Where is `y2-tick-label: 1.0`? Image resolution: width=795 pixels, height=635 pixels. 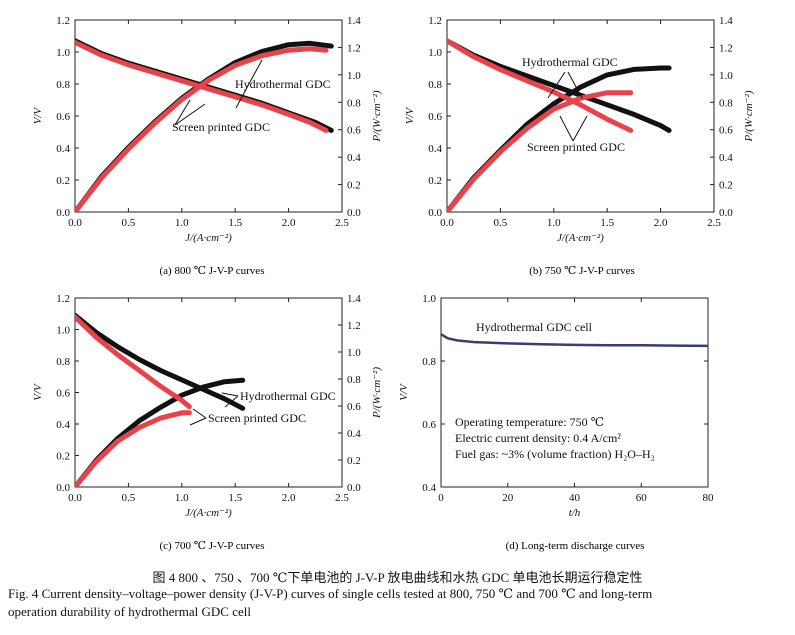
y2-tick-label: 1.0 is located at coordinates (726, 76).